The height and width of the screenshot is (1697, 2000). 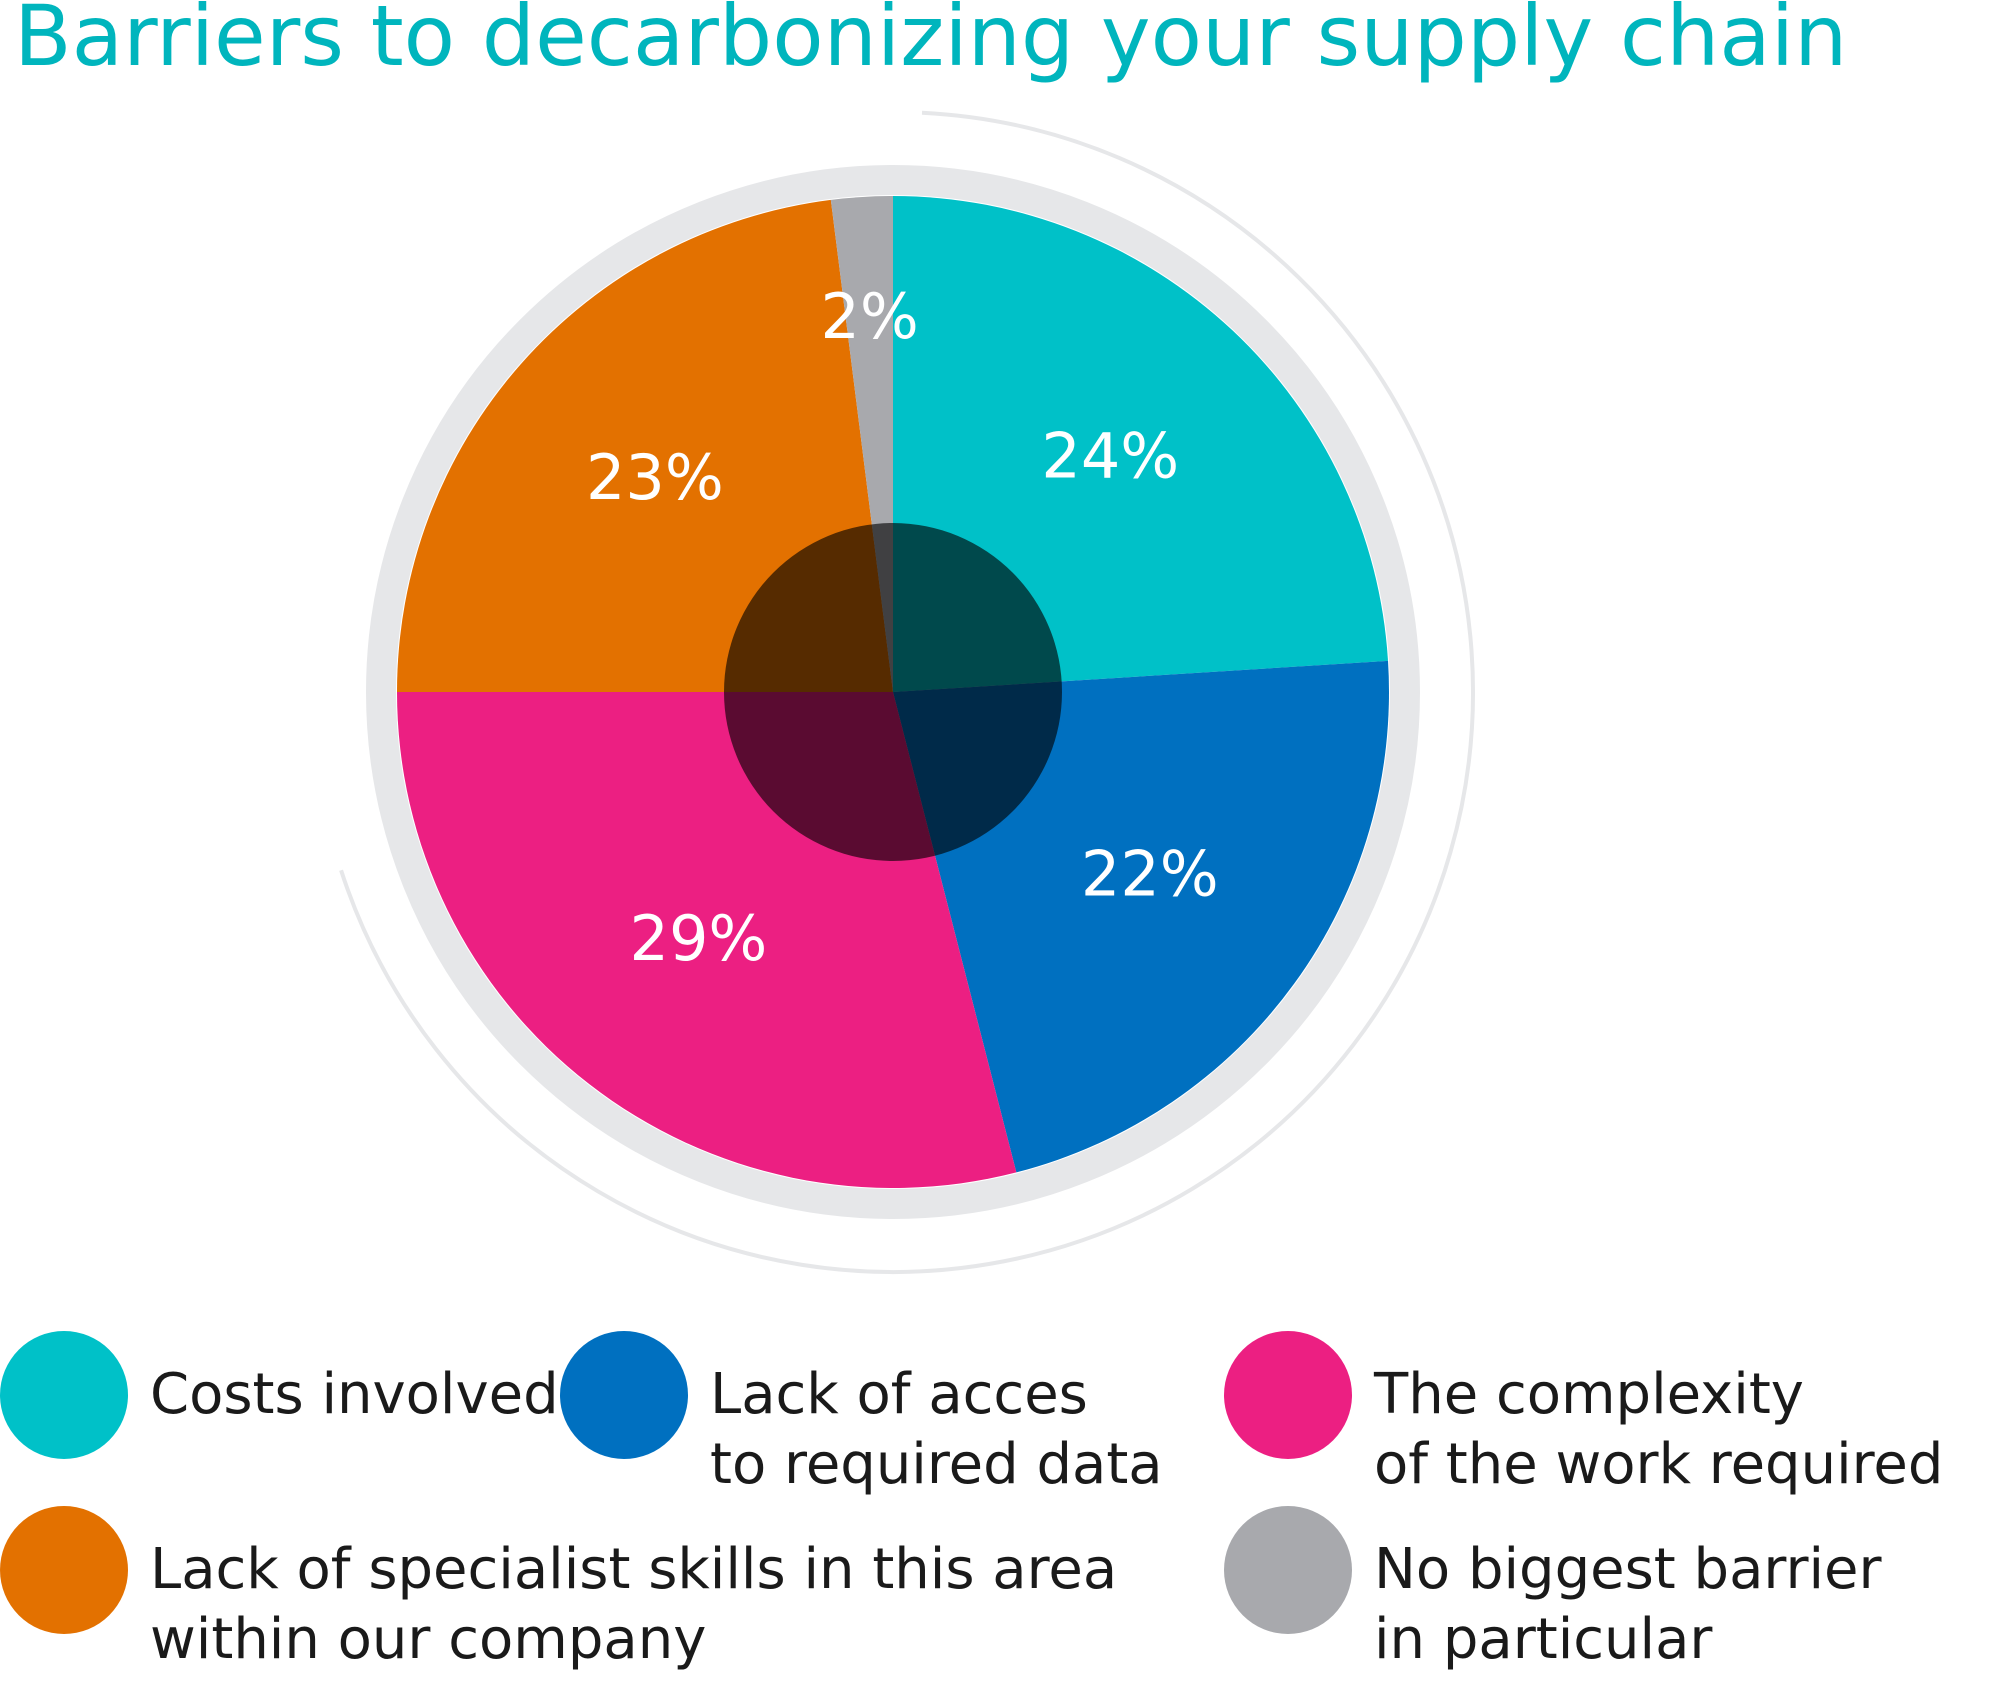 What do you see at coordinates (1628, 1604) in the screenshot?
I see `legend-label: No biggest barrier in particular` at bounding box center [1628, 1604].